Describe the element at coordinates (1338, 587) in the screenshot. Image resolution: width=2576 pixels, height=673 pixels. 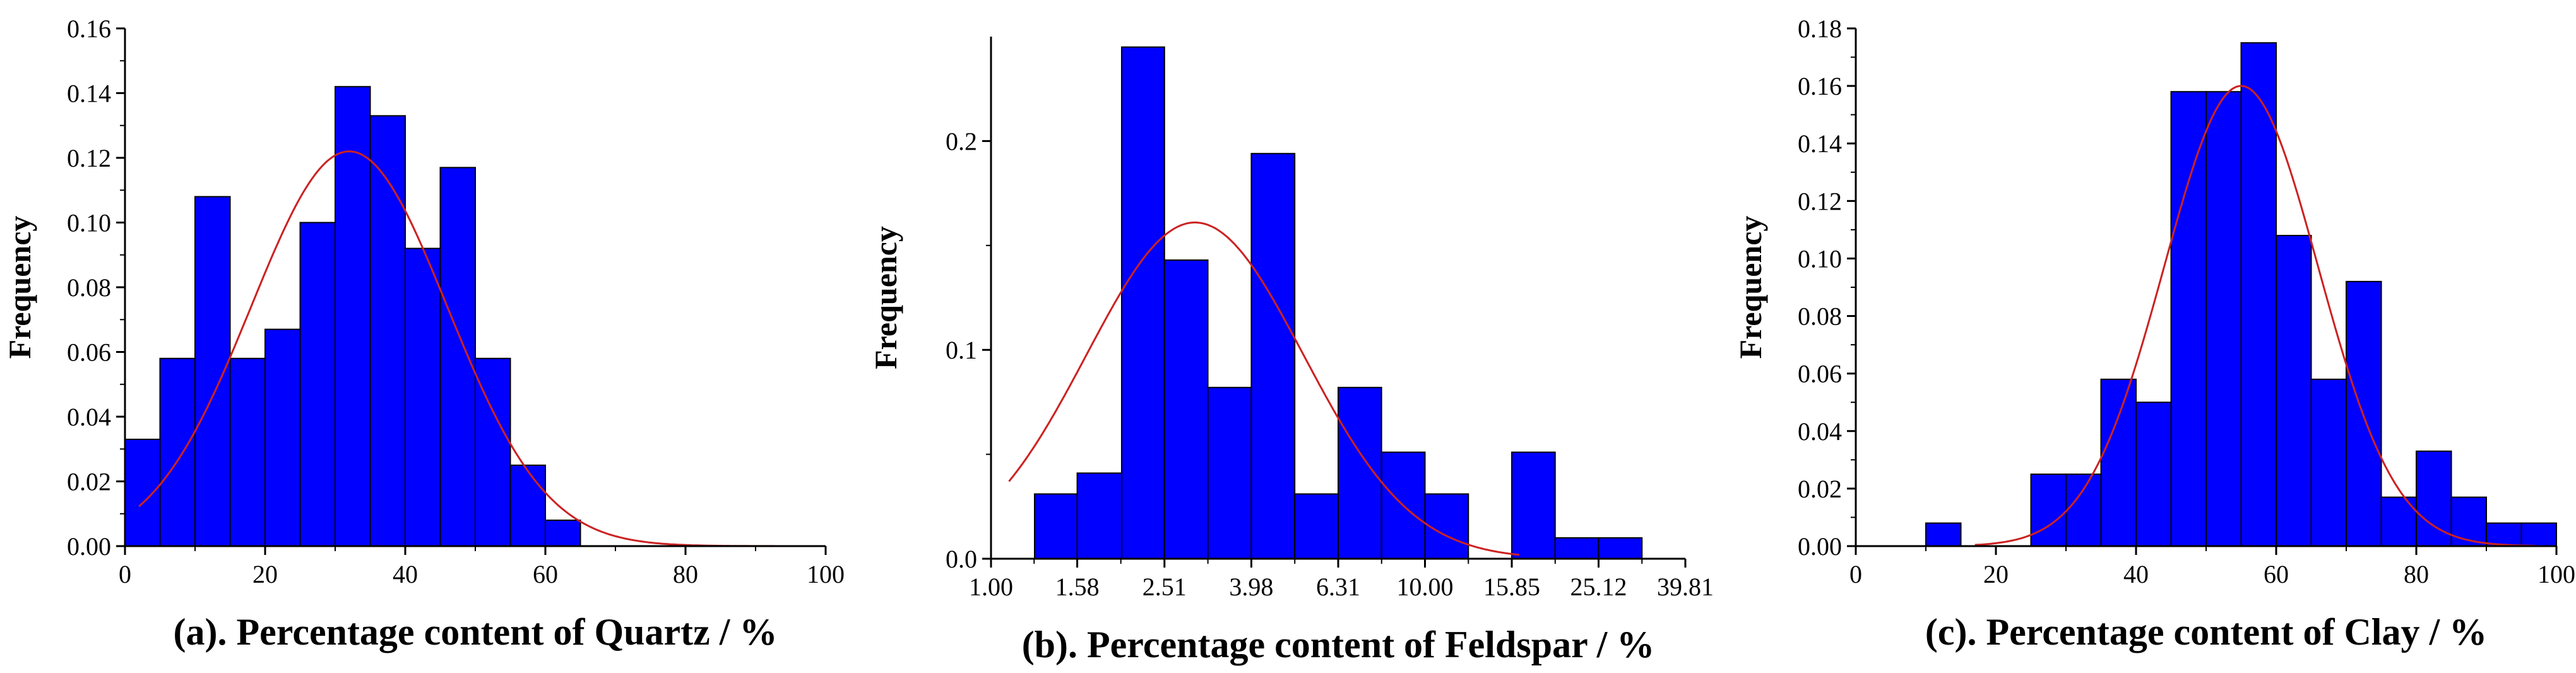
I see `x-tick-label: 6.31` at that location.